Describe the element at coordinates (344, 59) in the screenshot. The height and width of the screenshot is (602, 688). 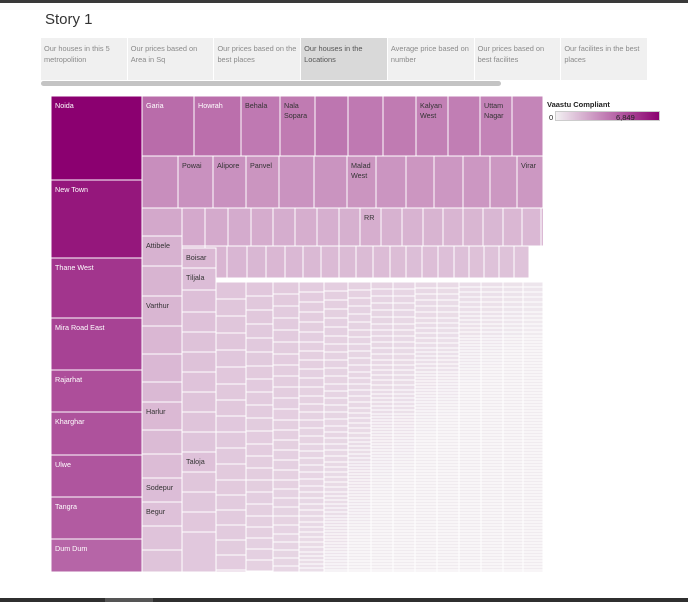
I see `tab-locations: Our houses in the Locations` at that location.